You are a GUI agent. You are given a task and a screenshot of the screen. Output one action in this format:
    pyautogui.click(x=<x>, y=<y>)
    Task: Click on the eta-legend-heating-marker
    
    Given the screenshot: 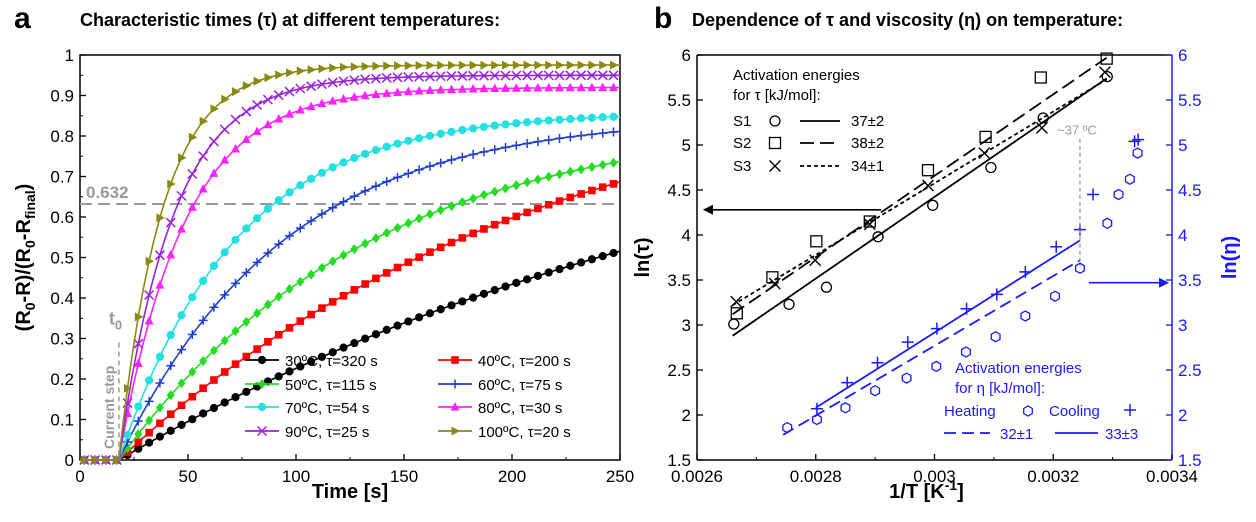 What is the action you would take?
    pyautogui.click(x=1028, y=411)
    